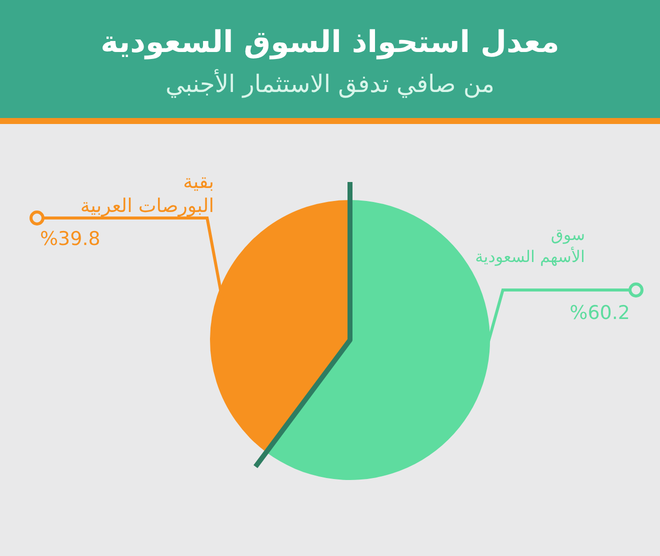 The image size is (660, 556). Describe the element at coordinates (147, 194) in the screenshot. I see `slice-label: بقية البورصات العربية` at that location.